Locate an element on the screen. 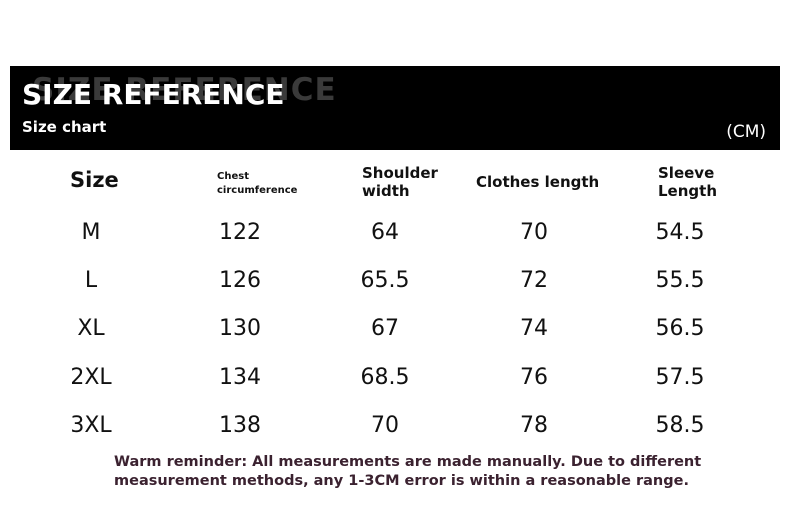  cell-length: 74 is located at coordinates (534, 328).